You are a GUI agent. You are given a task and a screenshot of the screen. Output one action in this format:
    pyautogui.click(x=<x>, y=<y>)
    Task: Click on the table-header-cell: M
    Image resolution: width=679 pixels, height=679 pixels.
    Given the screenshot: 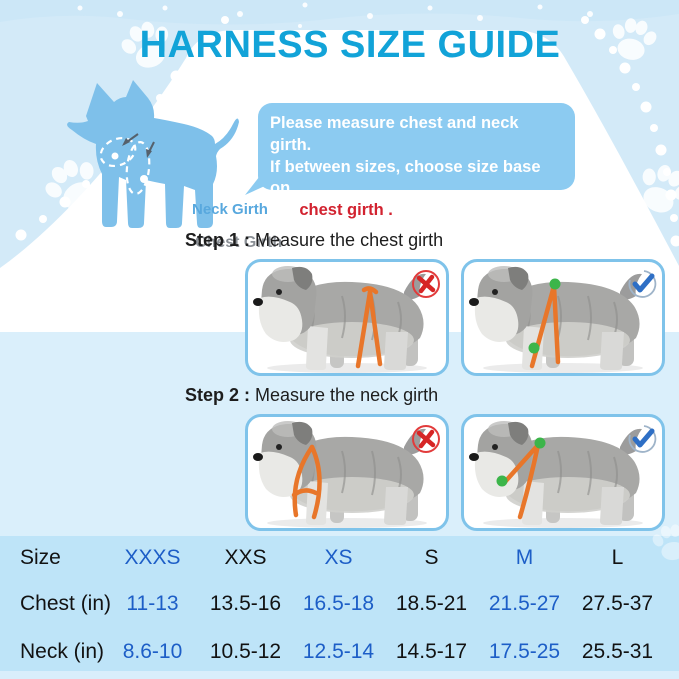 What is the action you would take?
    pyautogui.click(x=524, y=557)
    